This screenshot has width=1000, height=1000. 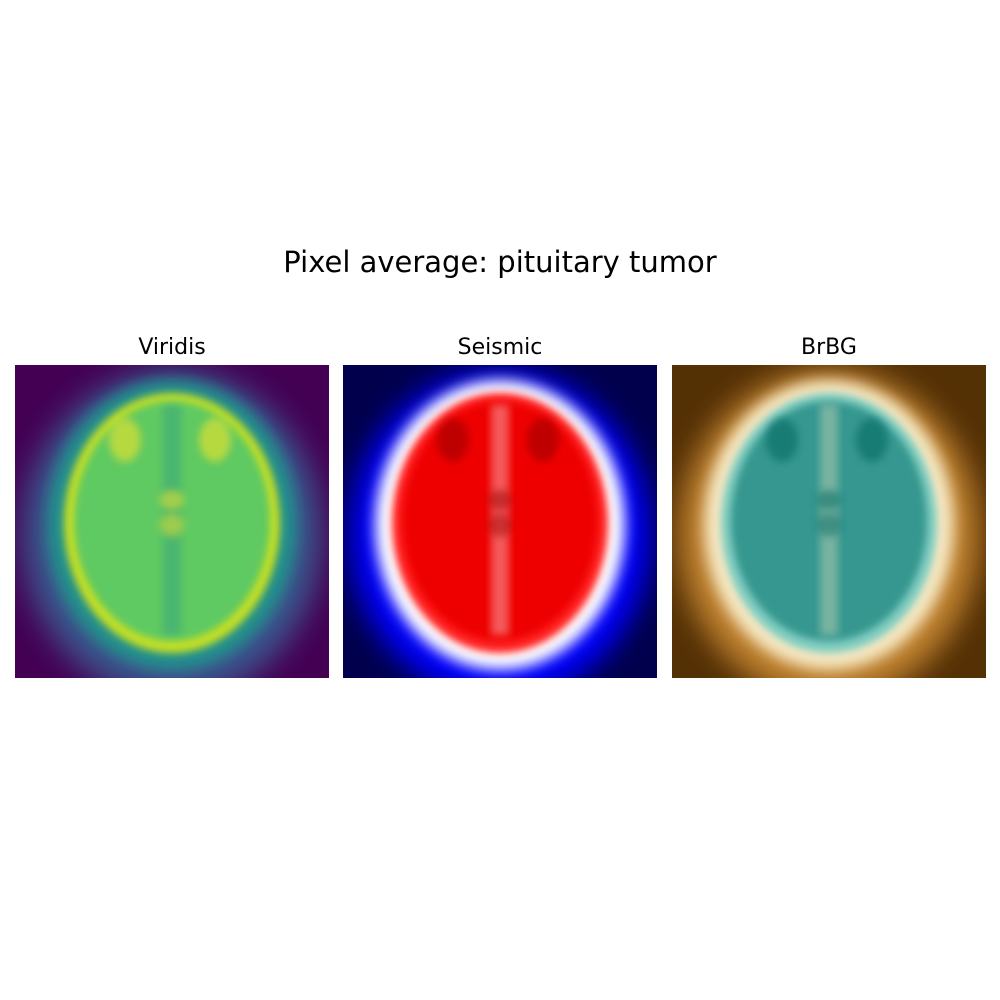 What do you see at coordinates (500, 262) in the screenshot?
I see `figure-title: Pixel average: pituitary tumor` at bounding box center [500, 262].